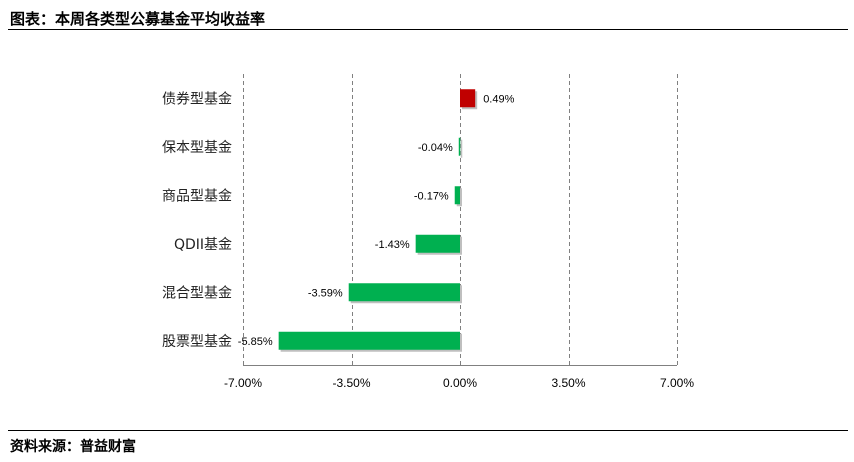 The width and height of the screenshot is (854, 462). Describe the element at coordinates (197, 147) in the screenshot. I see `category-label-1: 保本型基金` at that location.